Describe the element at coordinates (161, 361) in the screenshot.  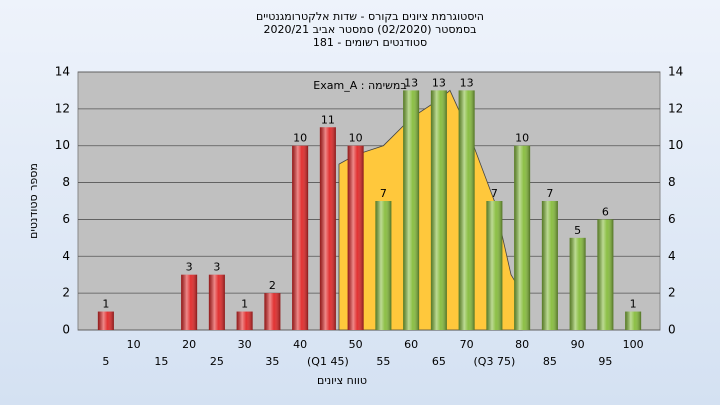
I see `x-tick-label: 15` at that location.